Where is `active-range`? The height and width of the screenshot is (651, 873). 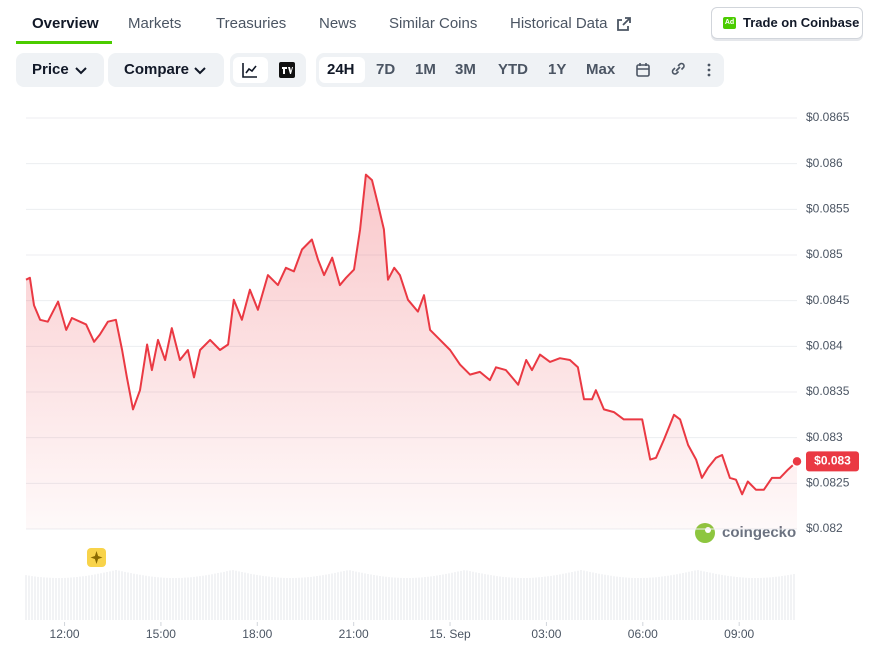
active-range is located at coordinates (342, 70).